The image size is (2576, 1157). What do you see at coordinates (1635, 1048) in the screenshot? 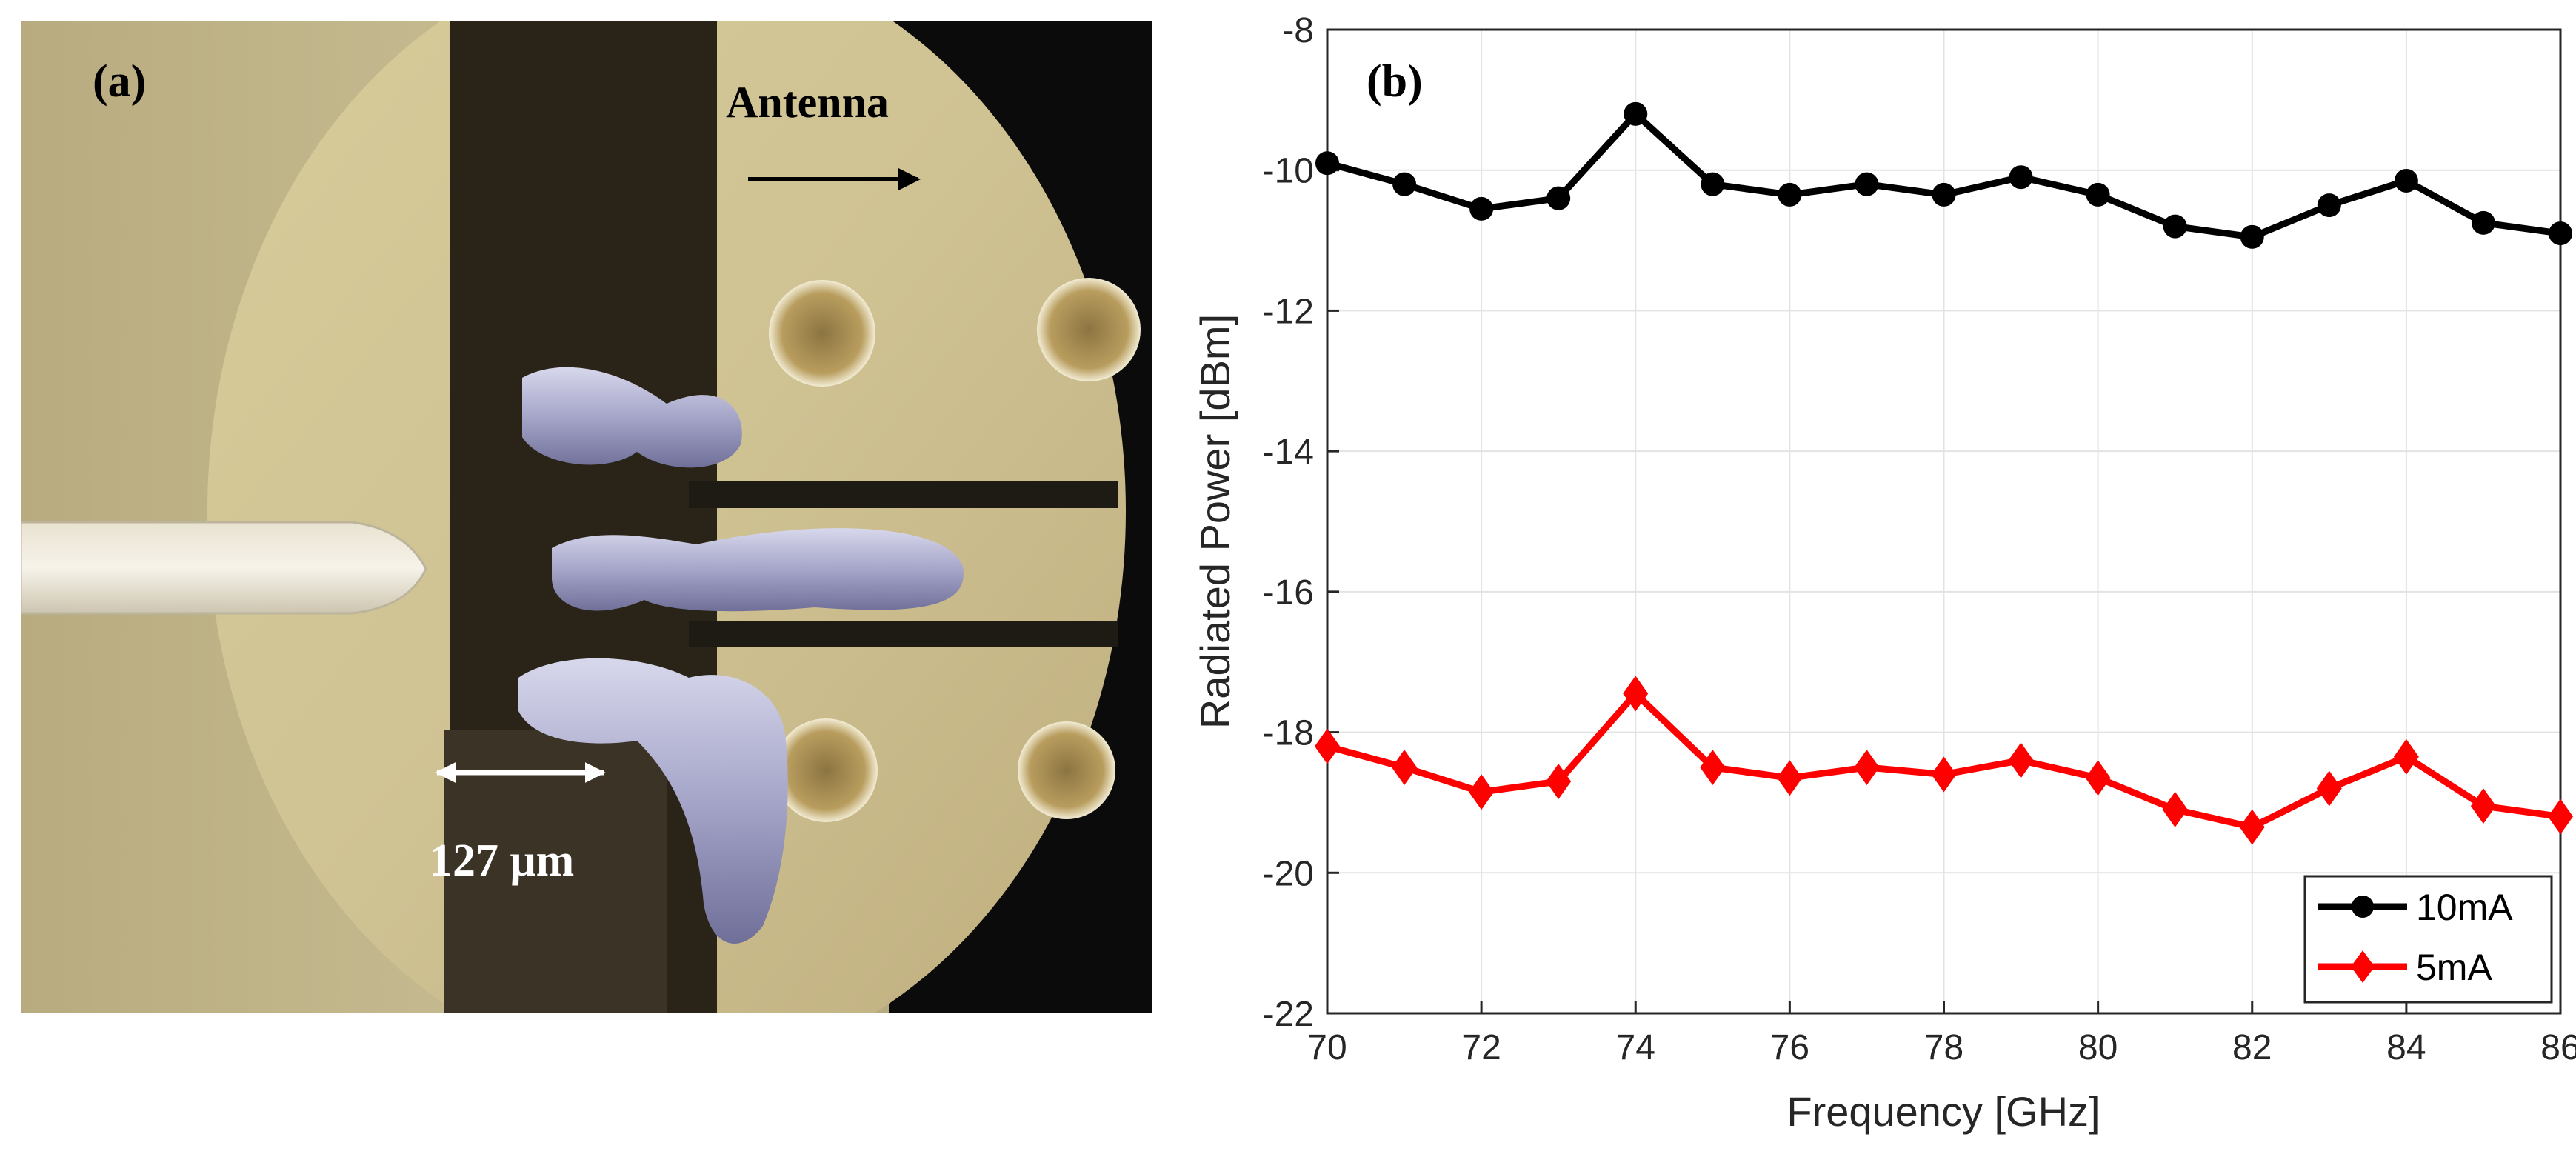
I see `x-tick-label: 74` at bounding box center [1635, 1048].